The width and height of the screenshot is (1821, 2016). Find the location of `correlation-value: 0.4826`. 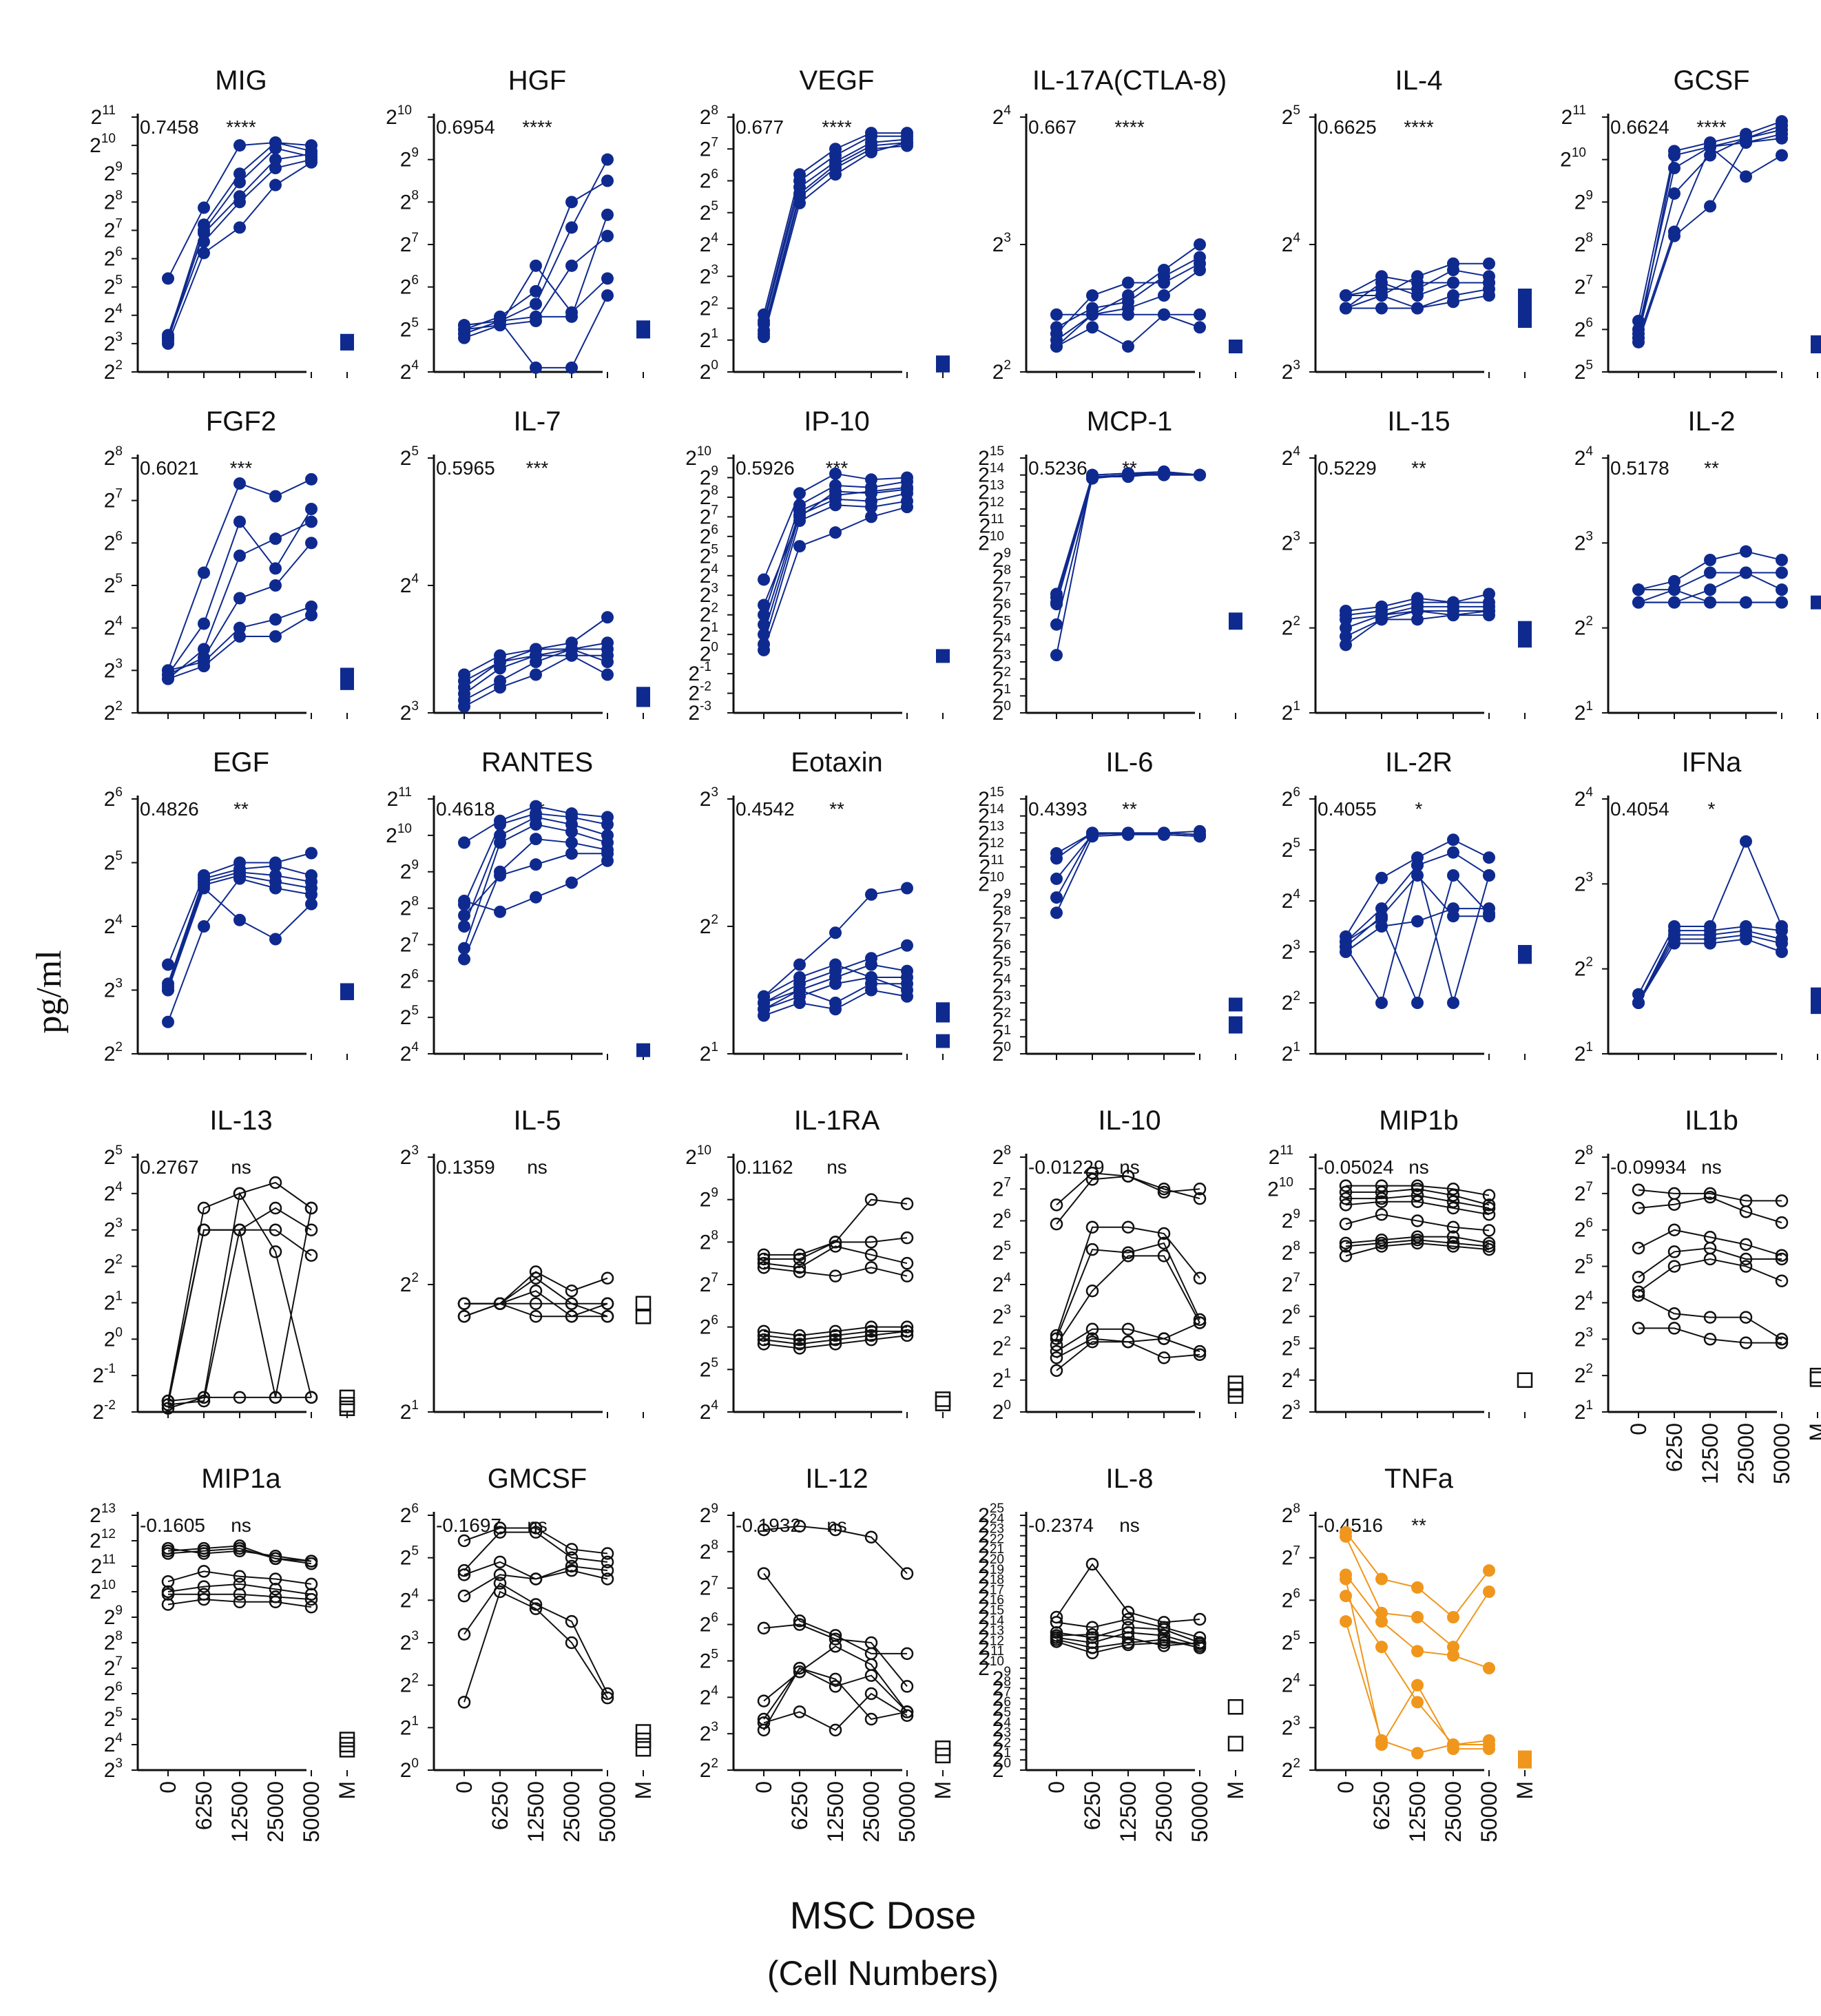

correlation-value: 0.4826 is located at coordinates (169, 809).